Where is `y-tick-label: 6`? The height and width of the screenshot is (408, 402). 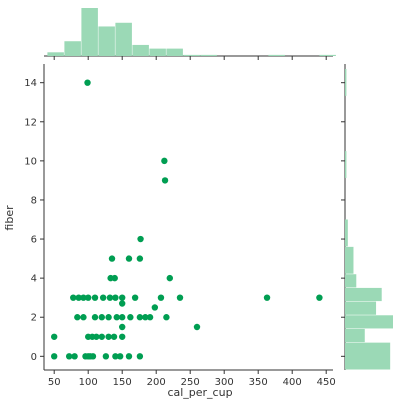
y-tick-label: 6 is located at coordinates (34, 240).